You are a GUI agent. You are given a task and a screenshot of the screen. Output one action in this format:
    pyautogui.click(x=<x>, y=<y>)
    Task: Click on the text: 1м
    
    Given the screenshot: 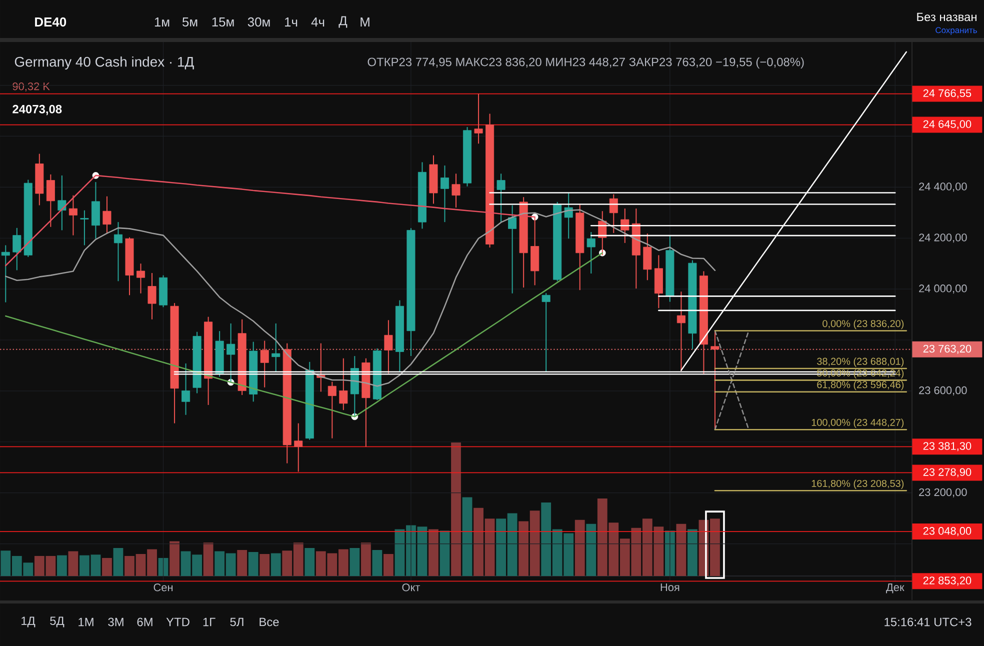 What is the action you would take?
    pyautogui.click(x=162, y=22)
    